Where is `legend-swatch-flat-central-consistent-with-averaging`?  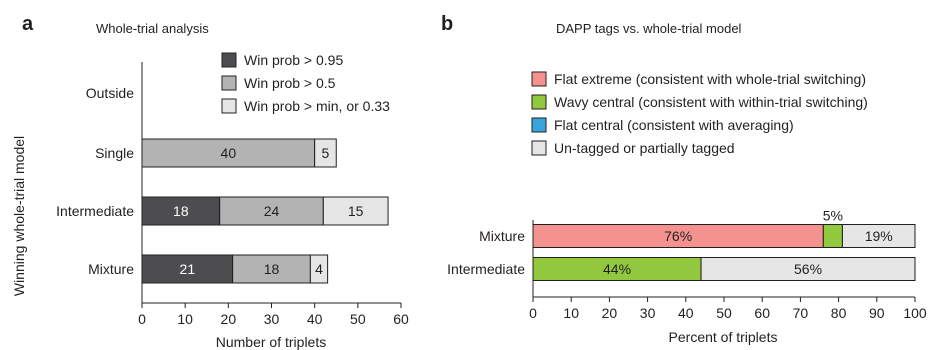
legend-swatch-flat-central-consistent-with-averaging is located at coordinates (539, 125).